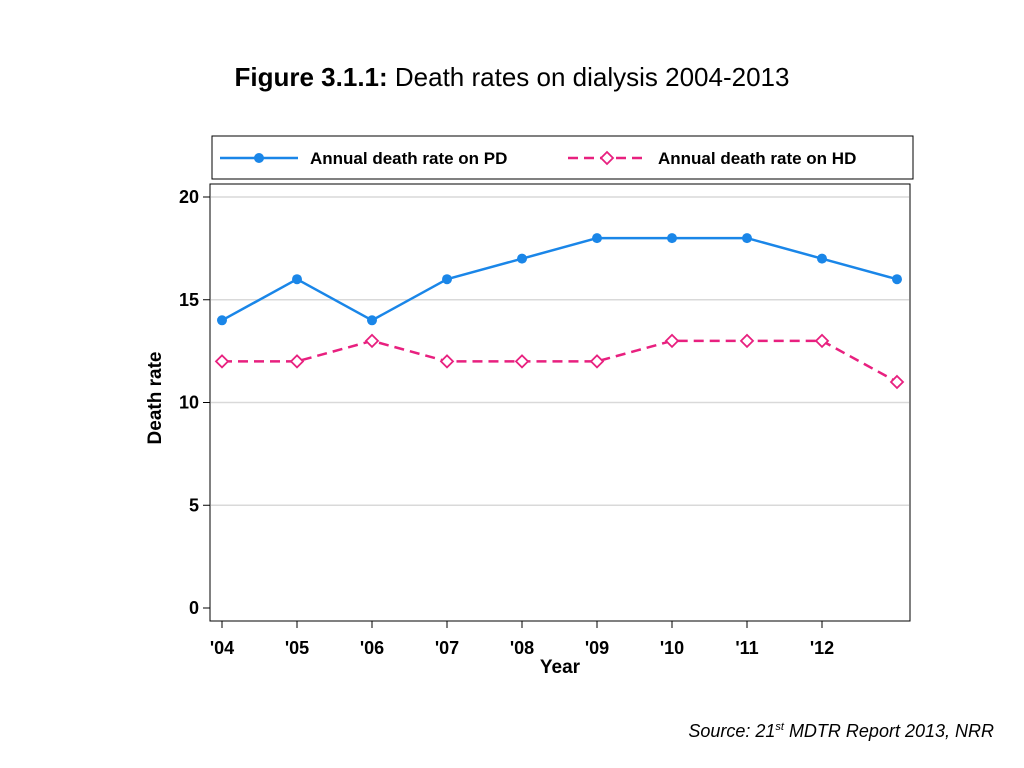 The width and height of the screenshot is (1024, 768). I want to click on source-note: Source: 21st MDTR Report 2013, NRR, so click(841, 731).